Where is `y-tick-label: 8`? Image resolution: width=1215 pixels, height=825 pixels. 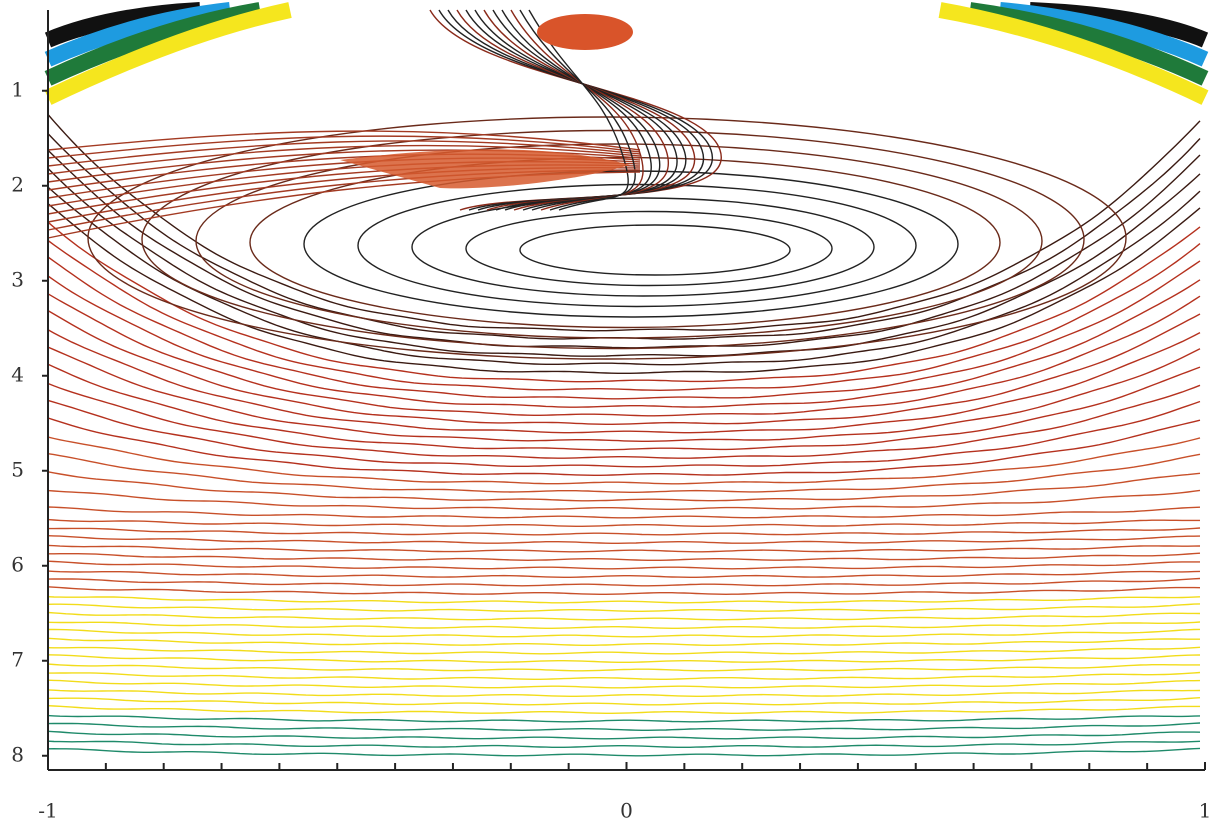 y-tick-label: 8 is located at coordinates (17, 754).